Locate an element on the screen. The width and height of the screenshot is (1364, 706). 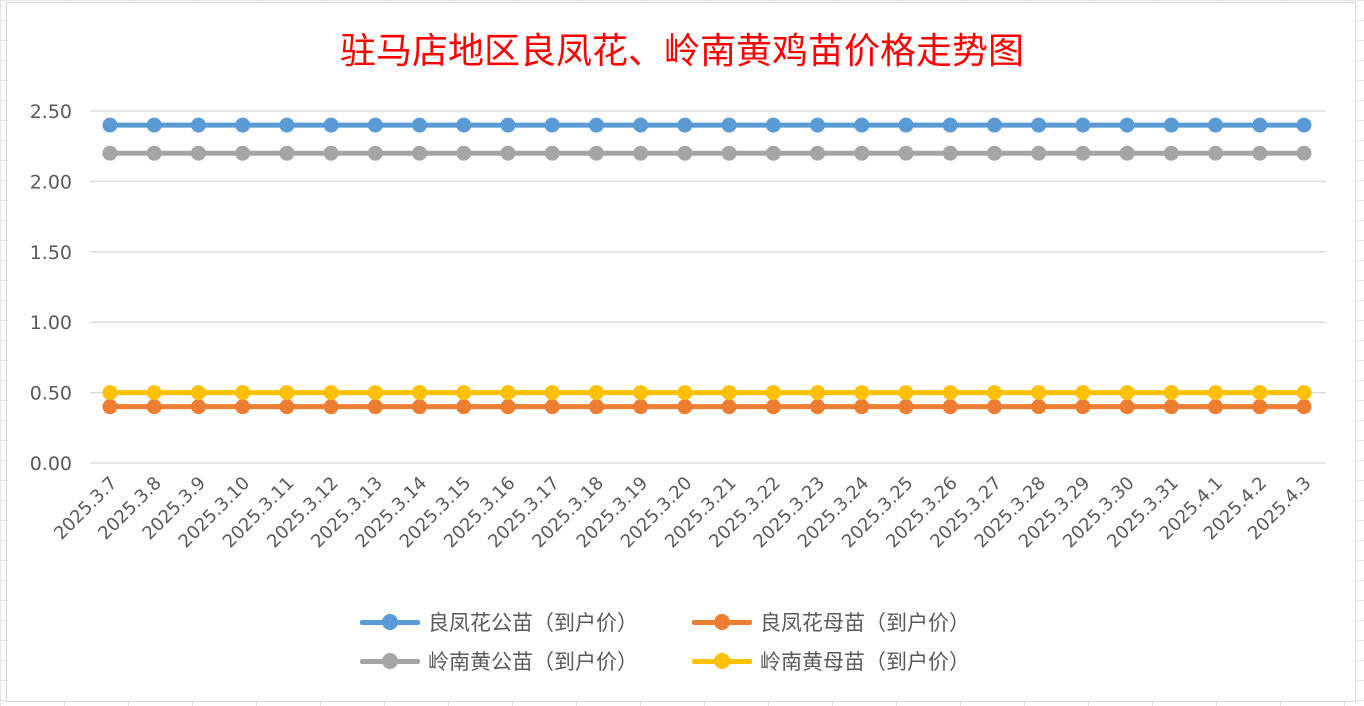
legend-label: 岭南黄母苗（到户价） is located at coordinates (865, 662).